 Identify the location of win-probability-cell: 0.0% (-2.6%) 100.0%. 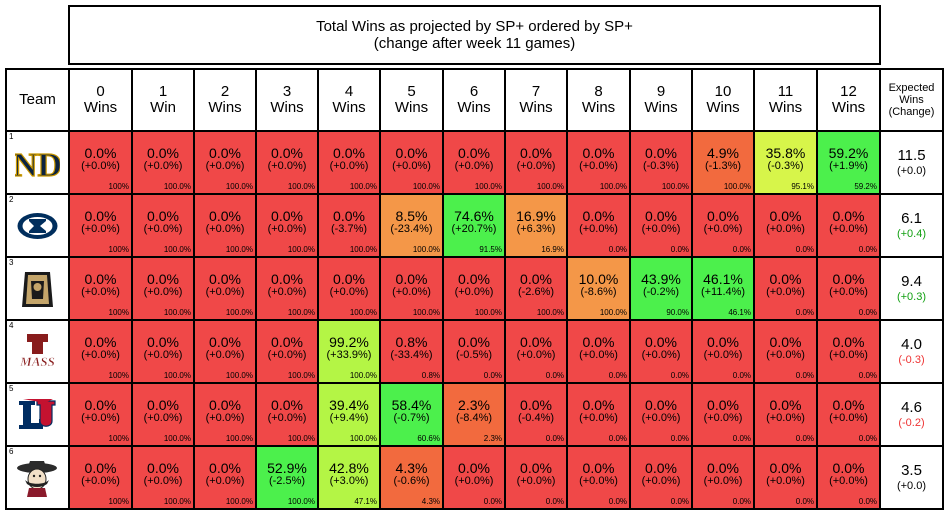
(536, 288).